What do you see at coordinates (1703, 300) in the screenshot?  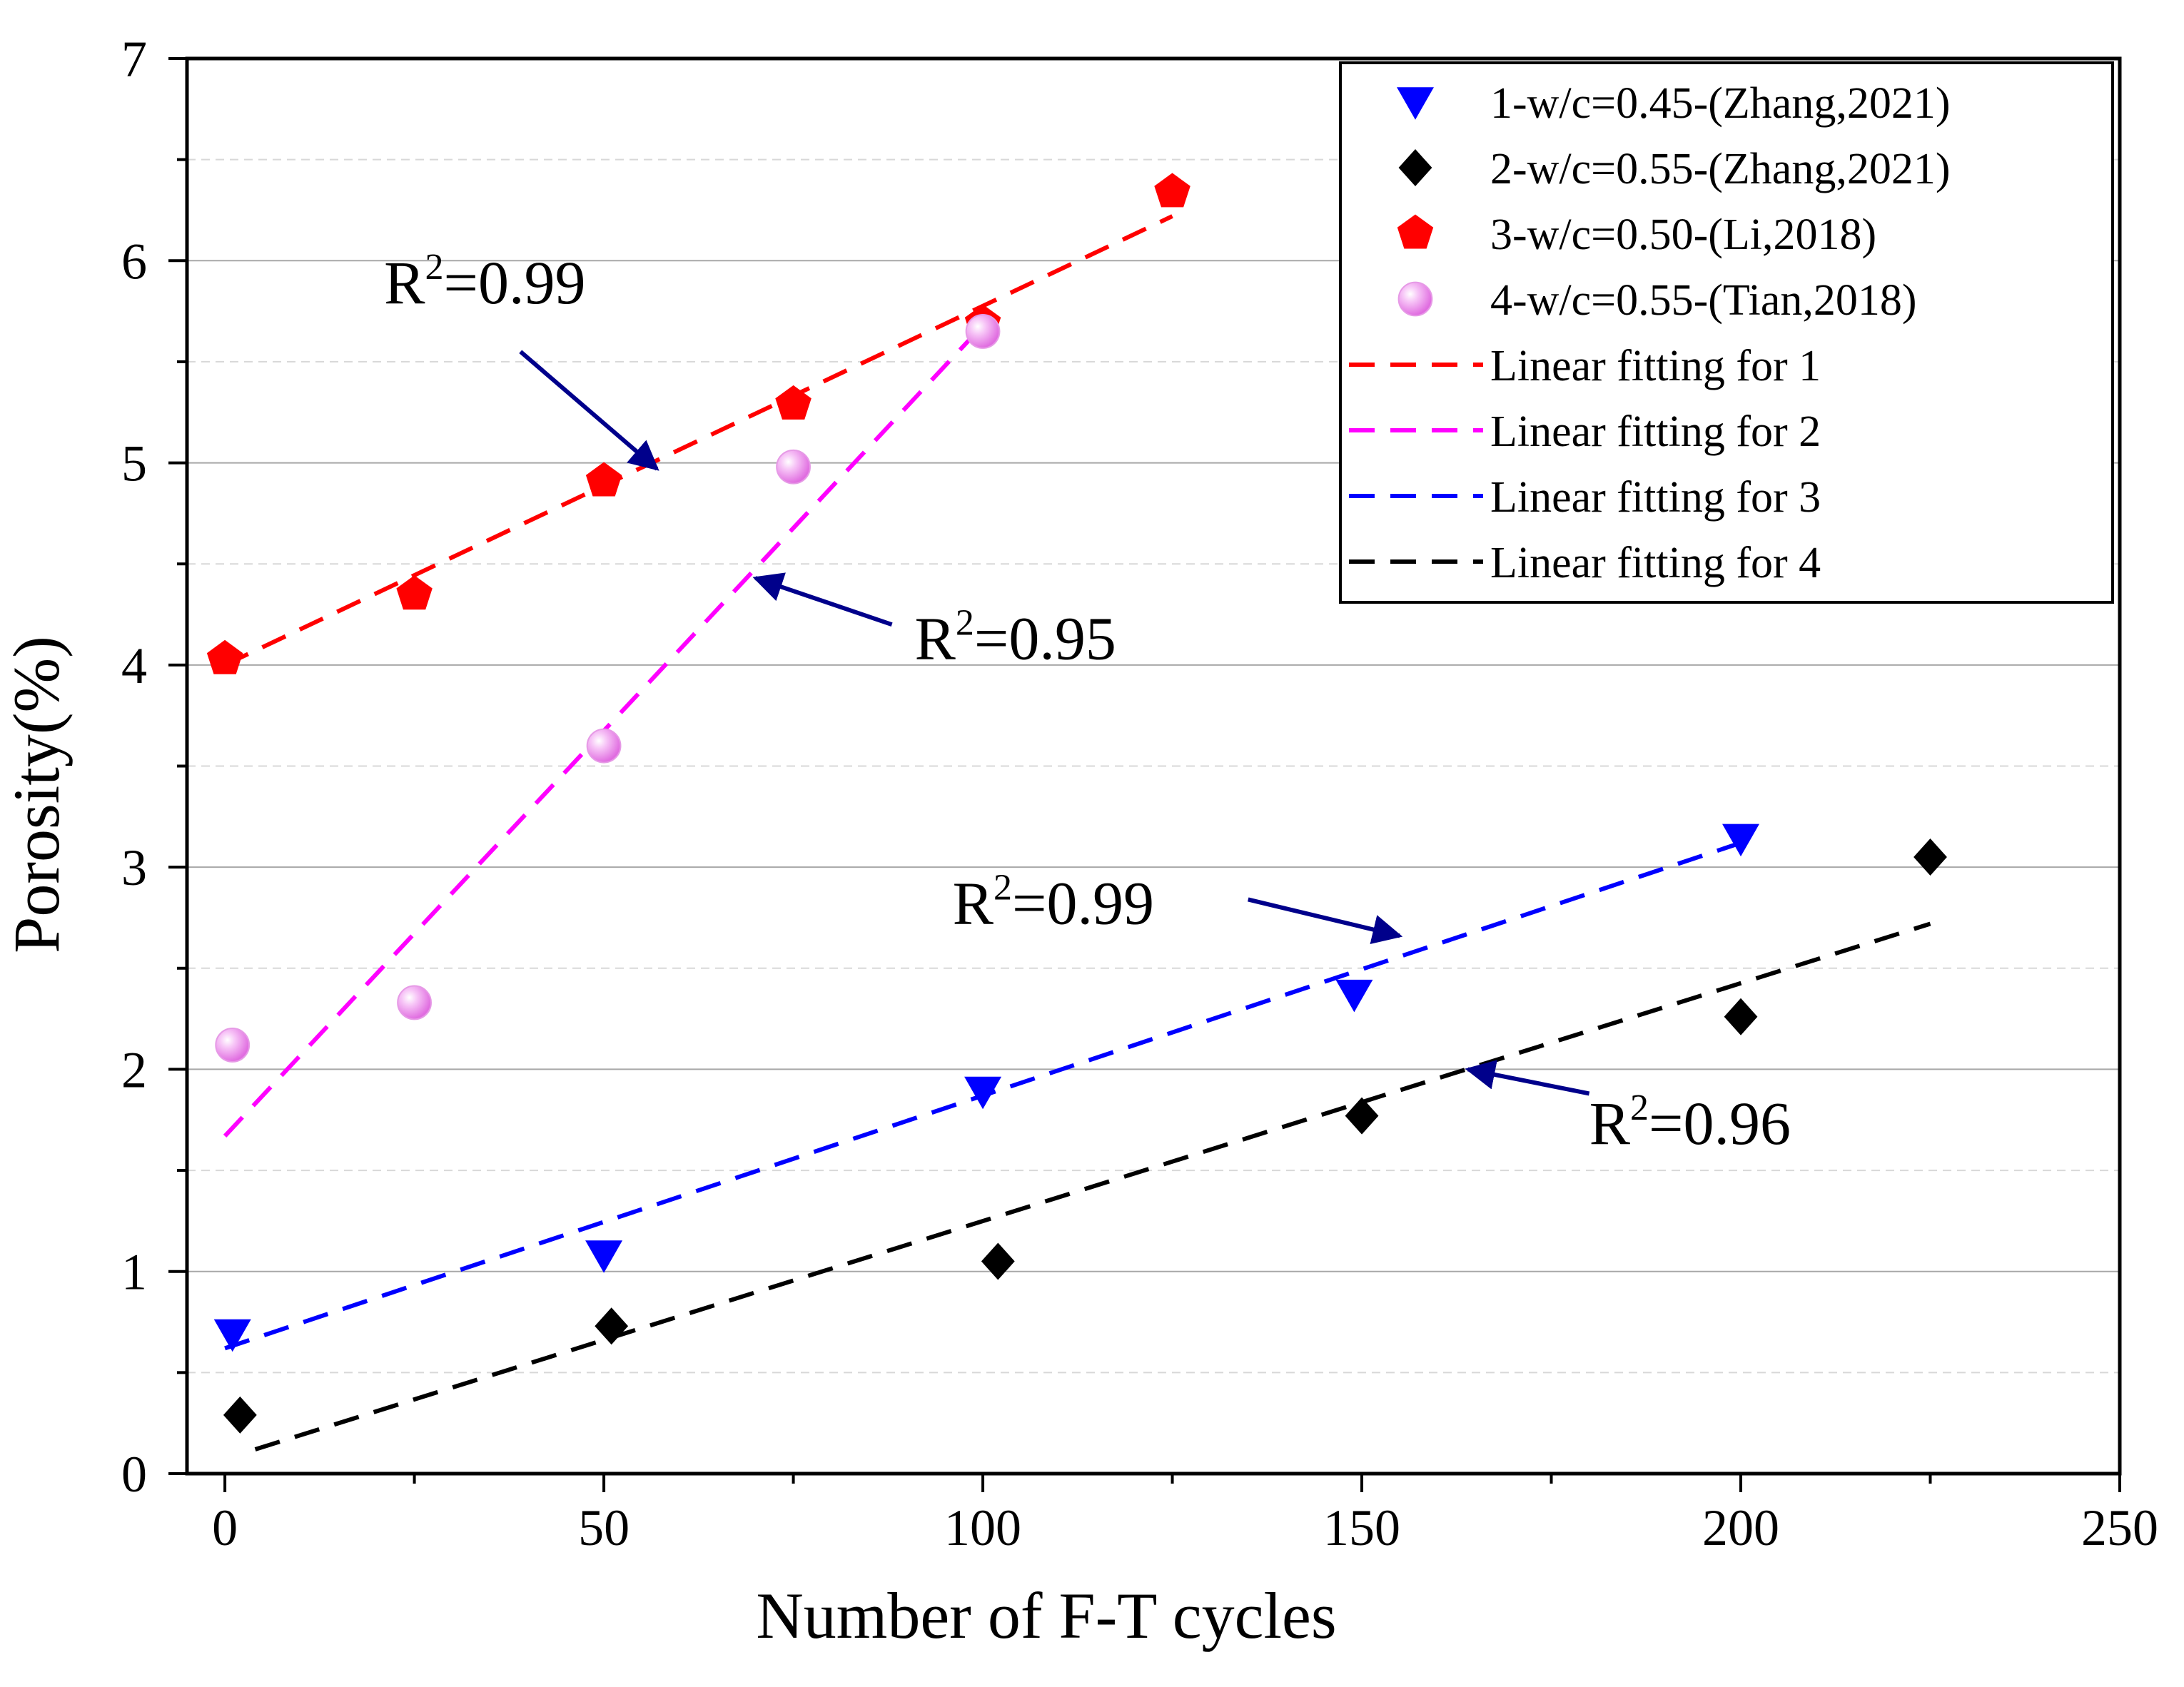 I see `legend-entry-label: 4-w/c=0.55-(Tian,2018)` at bounding box center [1703, 300].